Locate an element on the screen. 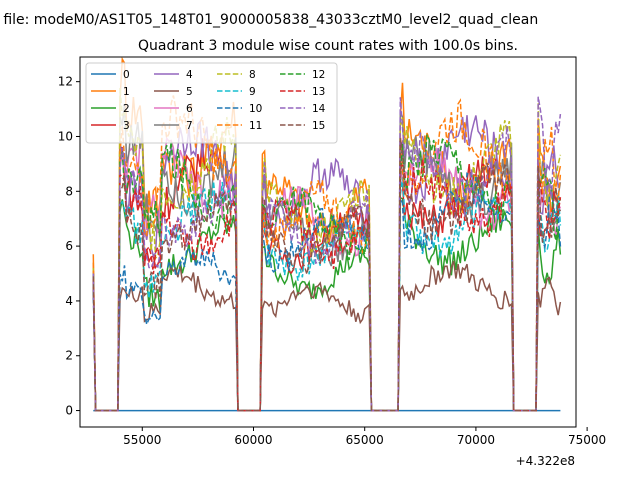  legend-label-4: 4 is located at coordinates (189, 75).